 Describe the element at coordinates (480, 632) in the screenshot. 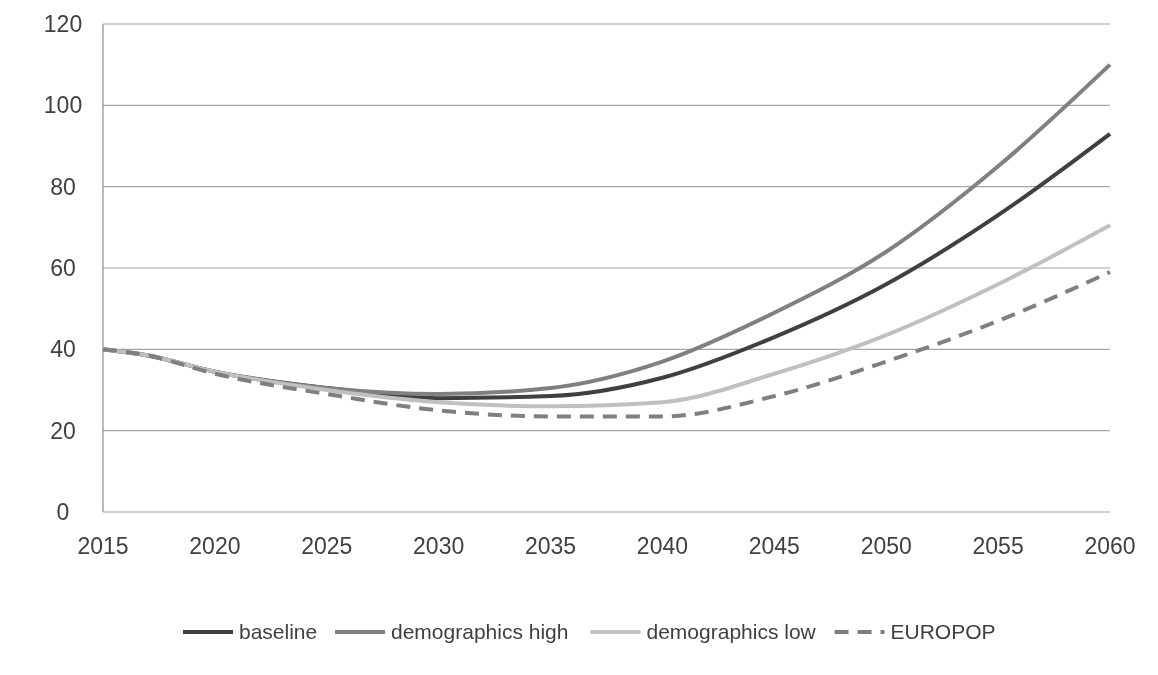

I see `legend-label: demographics high` at that location.